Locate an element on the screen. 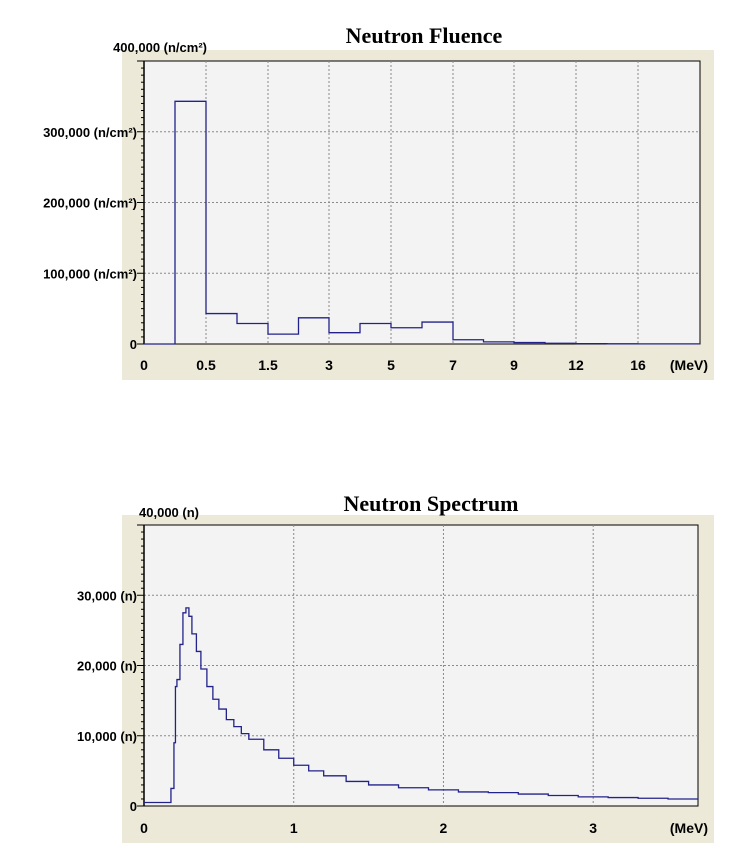 This screenshot has width=741, height=855. fluence-x-tick-label: 3 is located at coordinates (329, 365).